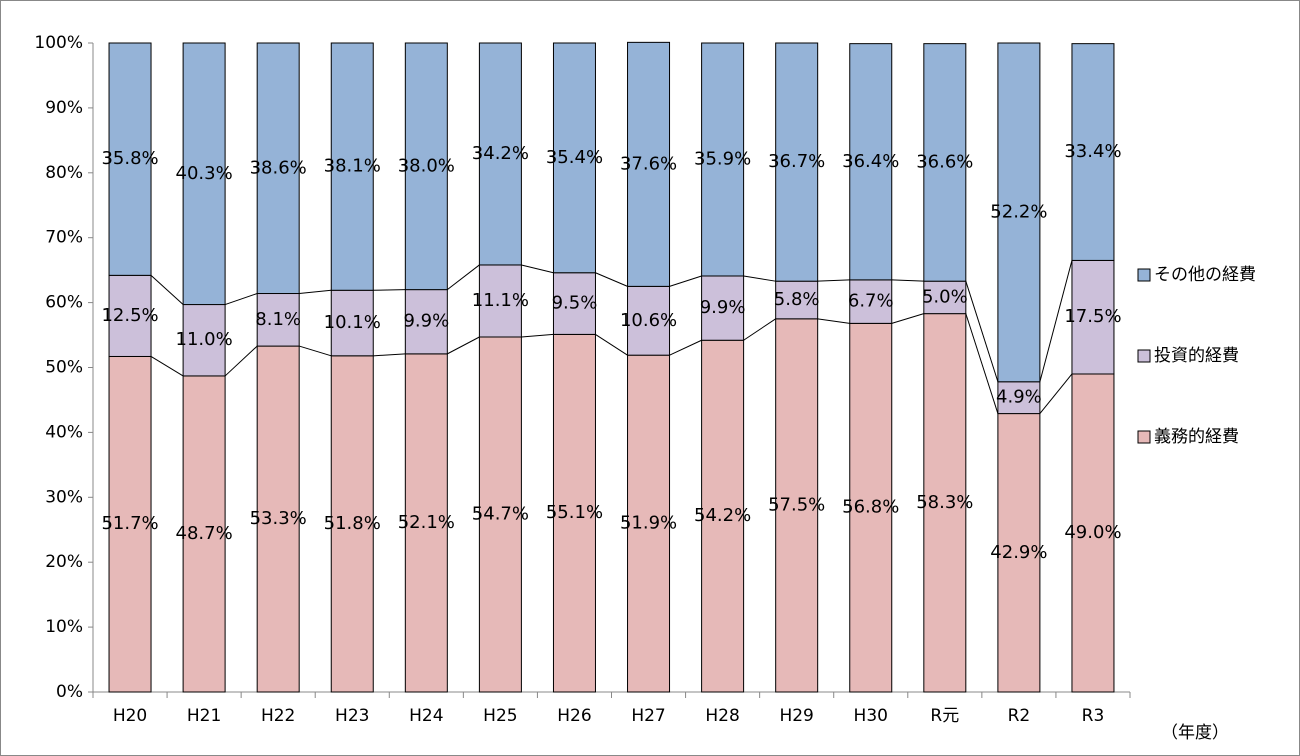  I want to click on value-label: 9.5%, so click(575, 303).